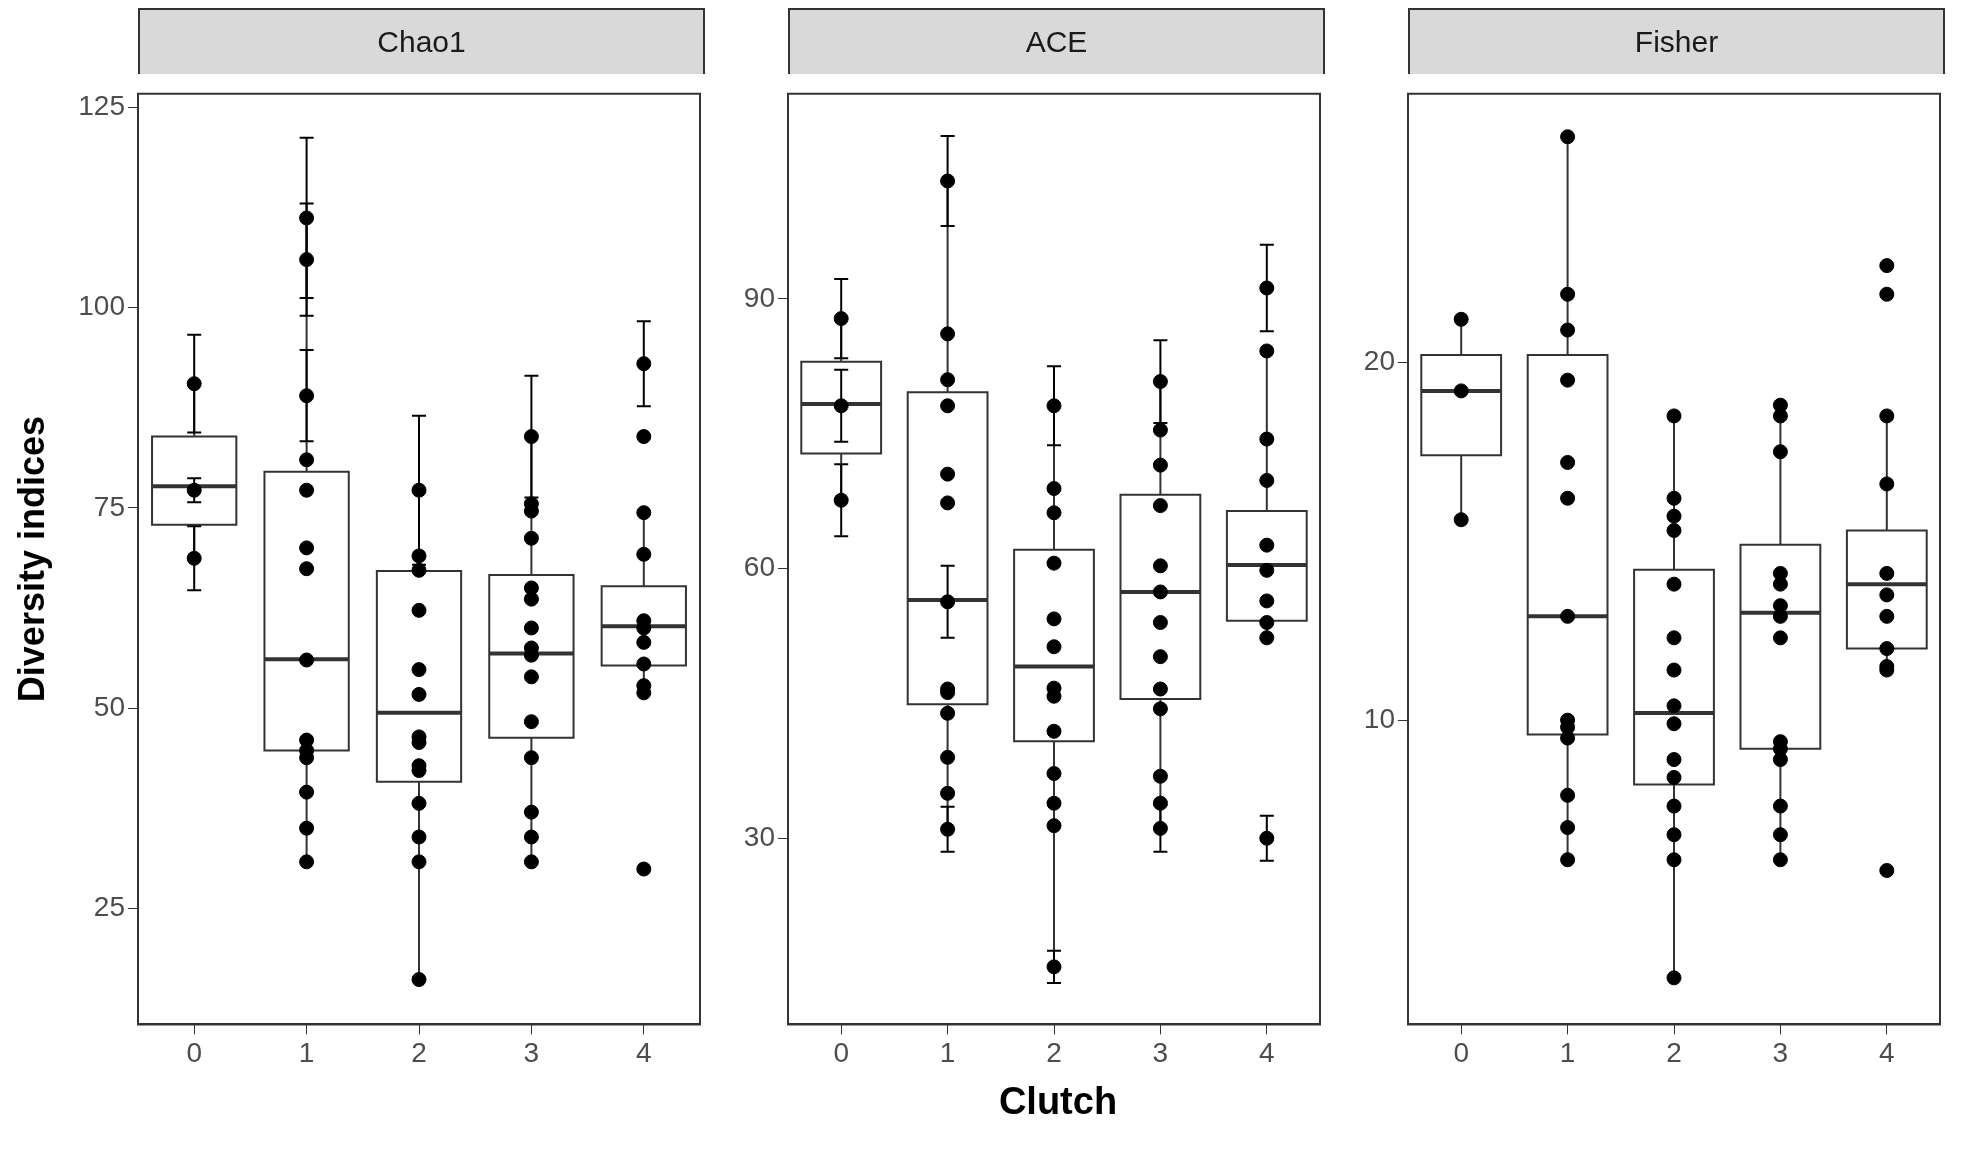  Describe the element at coordinates (1379, 718) in the screenshot. I see `y-tick-label: 10` at that location.